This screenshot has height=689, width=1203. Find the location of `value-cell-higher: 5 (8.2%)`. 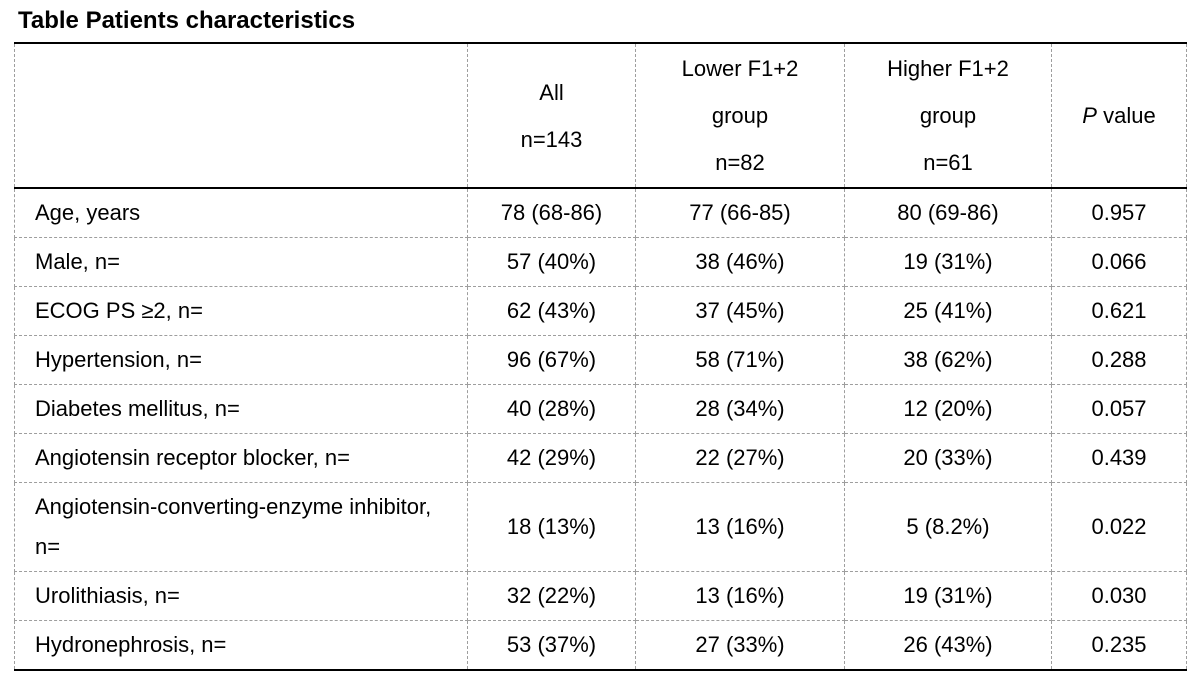

value-cell-higher: 5 (8.2%) is located at coordinates (948, 527).